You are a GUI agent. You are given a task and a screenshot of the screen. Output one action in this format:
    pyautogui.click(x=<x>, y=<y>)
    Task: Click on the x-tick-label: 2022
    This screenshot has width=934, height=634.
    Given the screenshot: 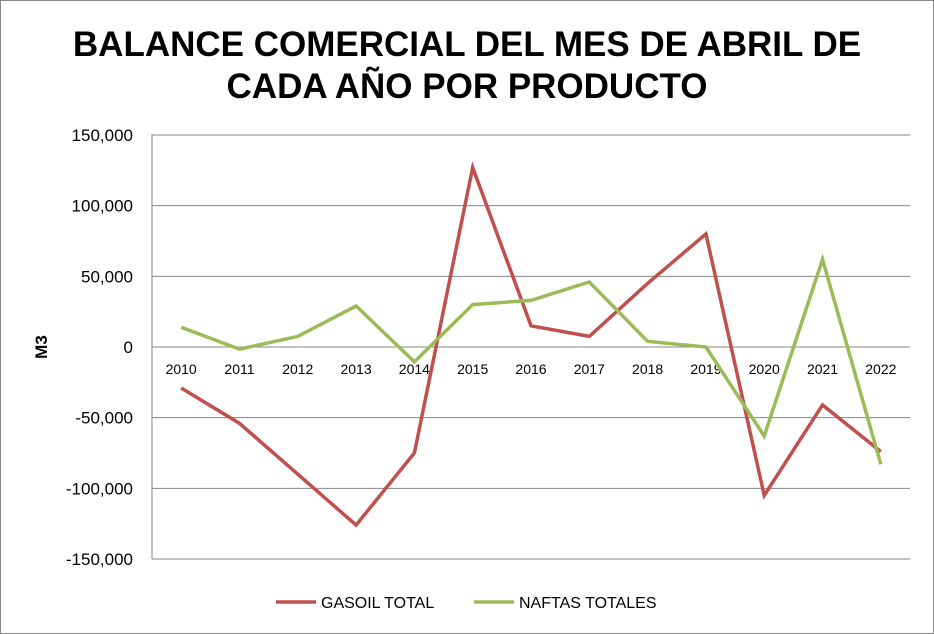 What is the action you would take?
    pyautogui.click(x=880, y=369)
    